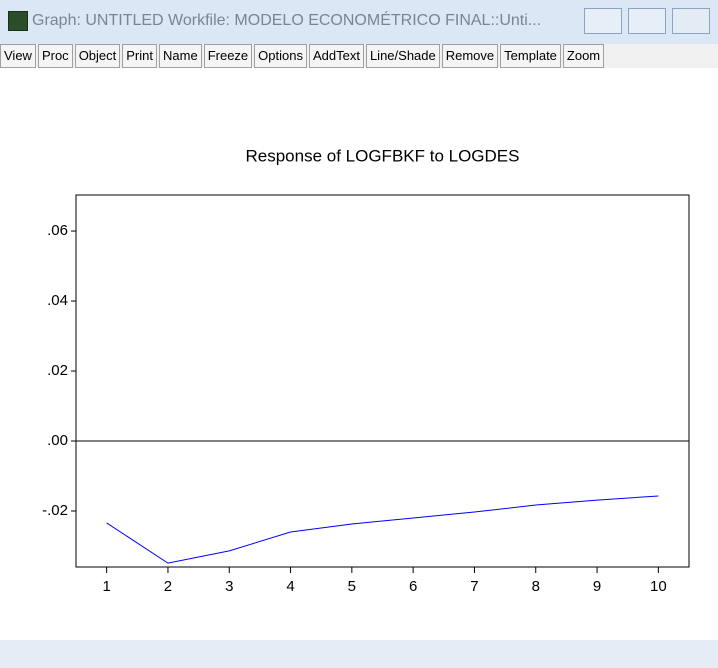  I want to click on toolbar-button: Proc, so click(55, 56).